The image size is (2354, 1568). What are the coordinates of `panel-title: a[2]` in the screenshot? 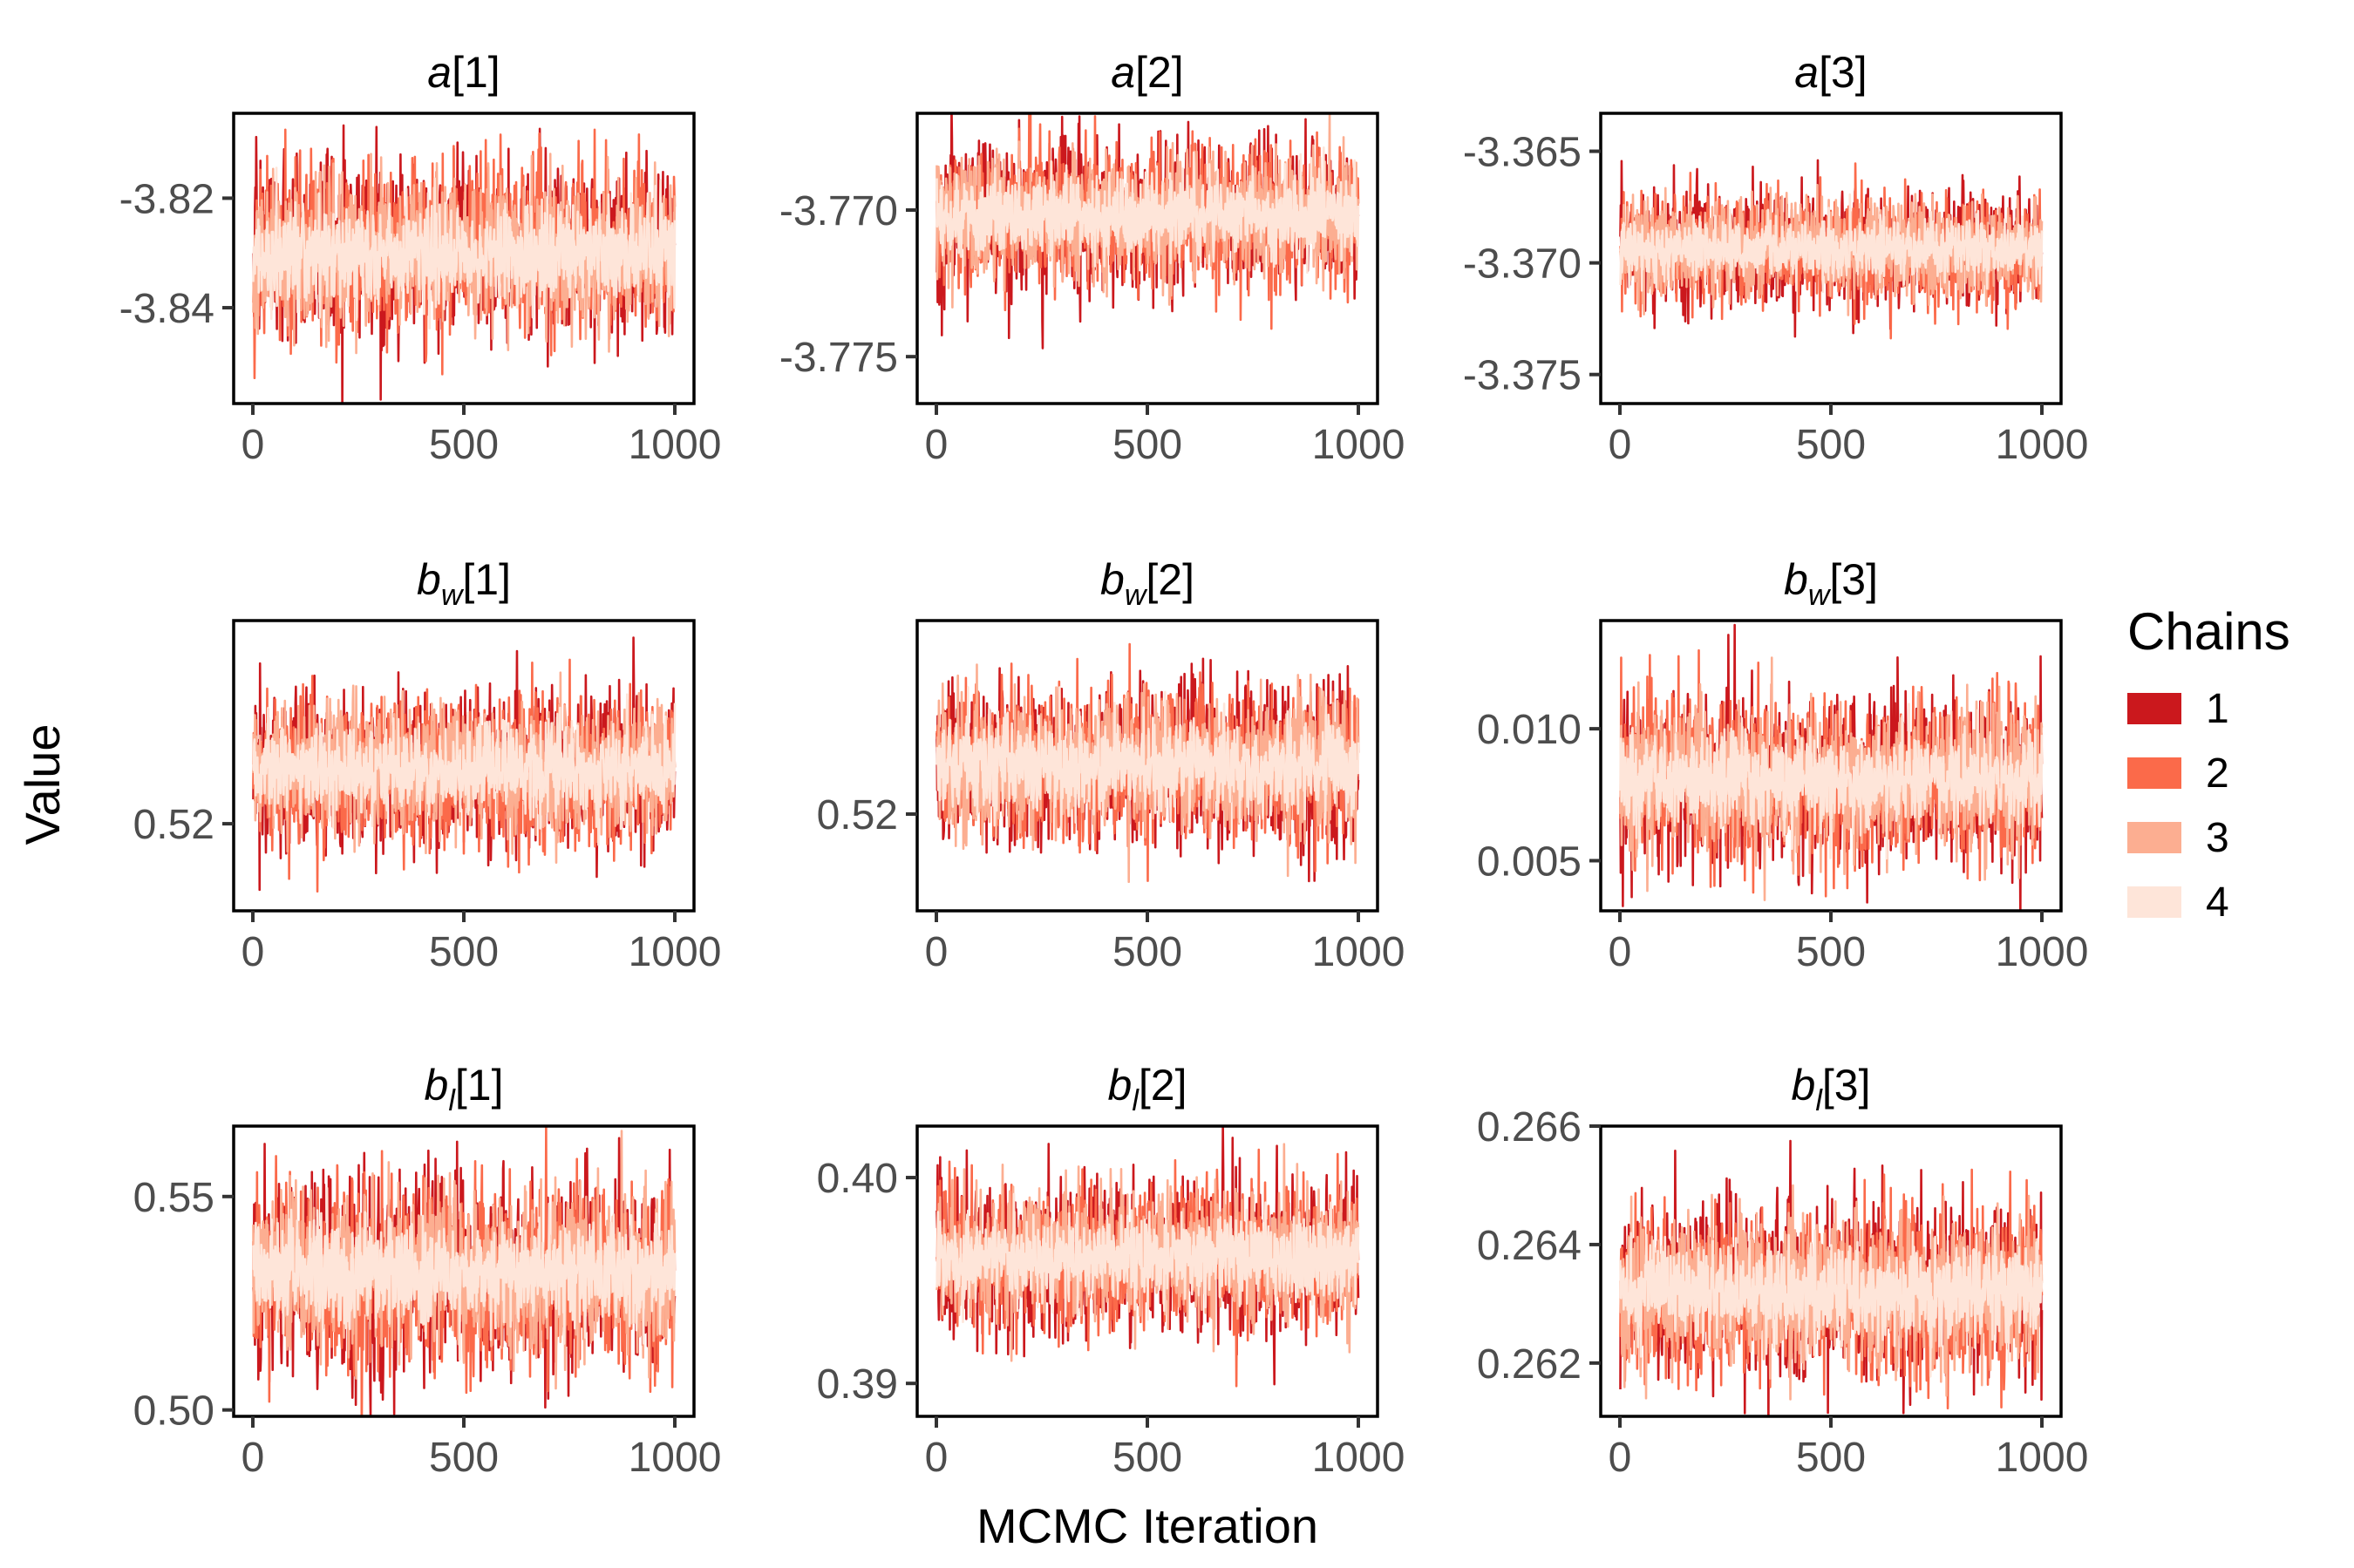 It's located at (1147, 72).